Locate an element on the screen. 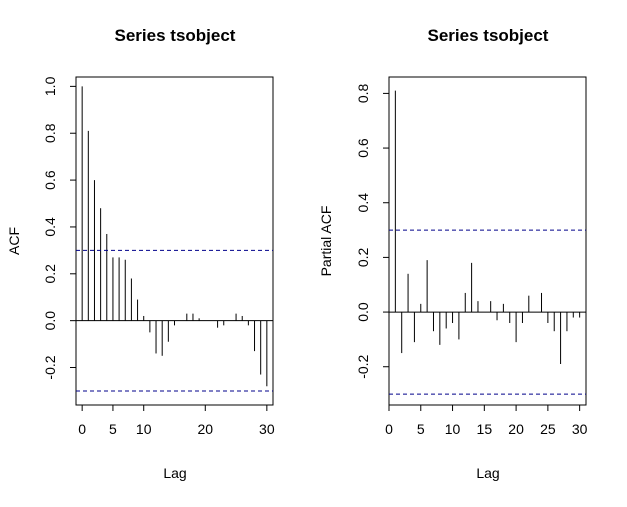 The height and width of the screenshot is (507, 627). pacf-x-axis: 0 5 10 15 20 25 30 is located at coordinates (486, 421).